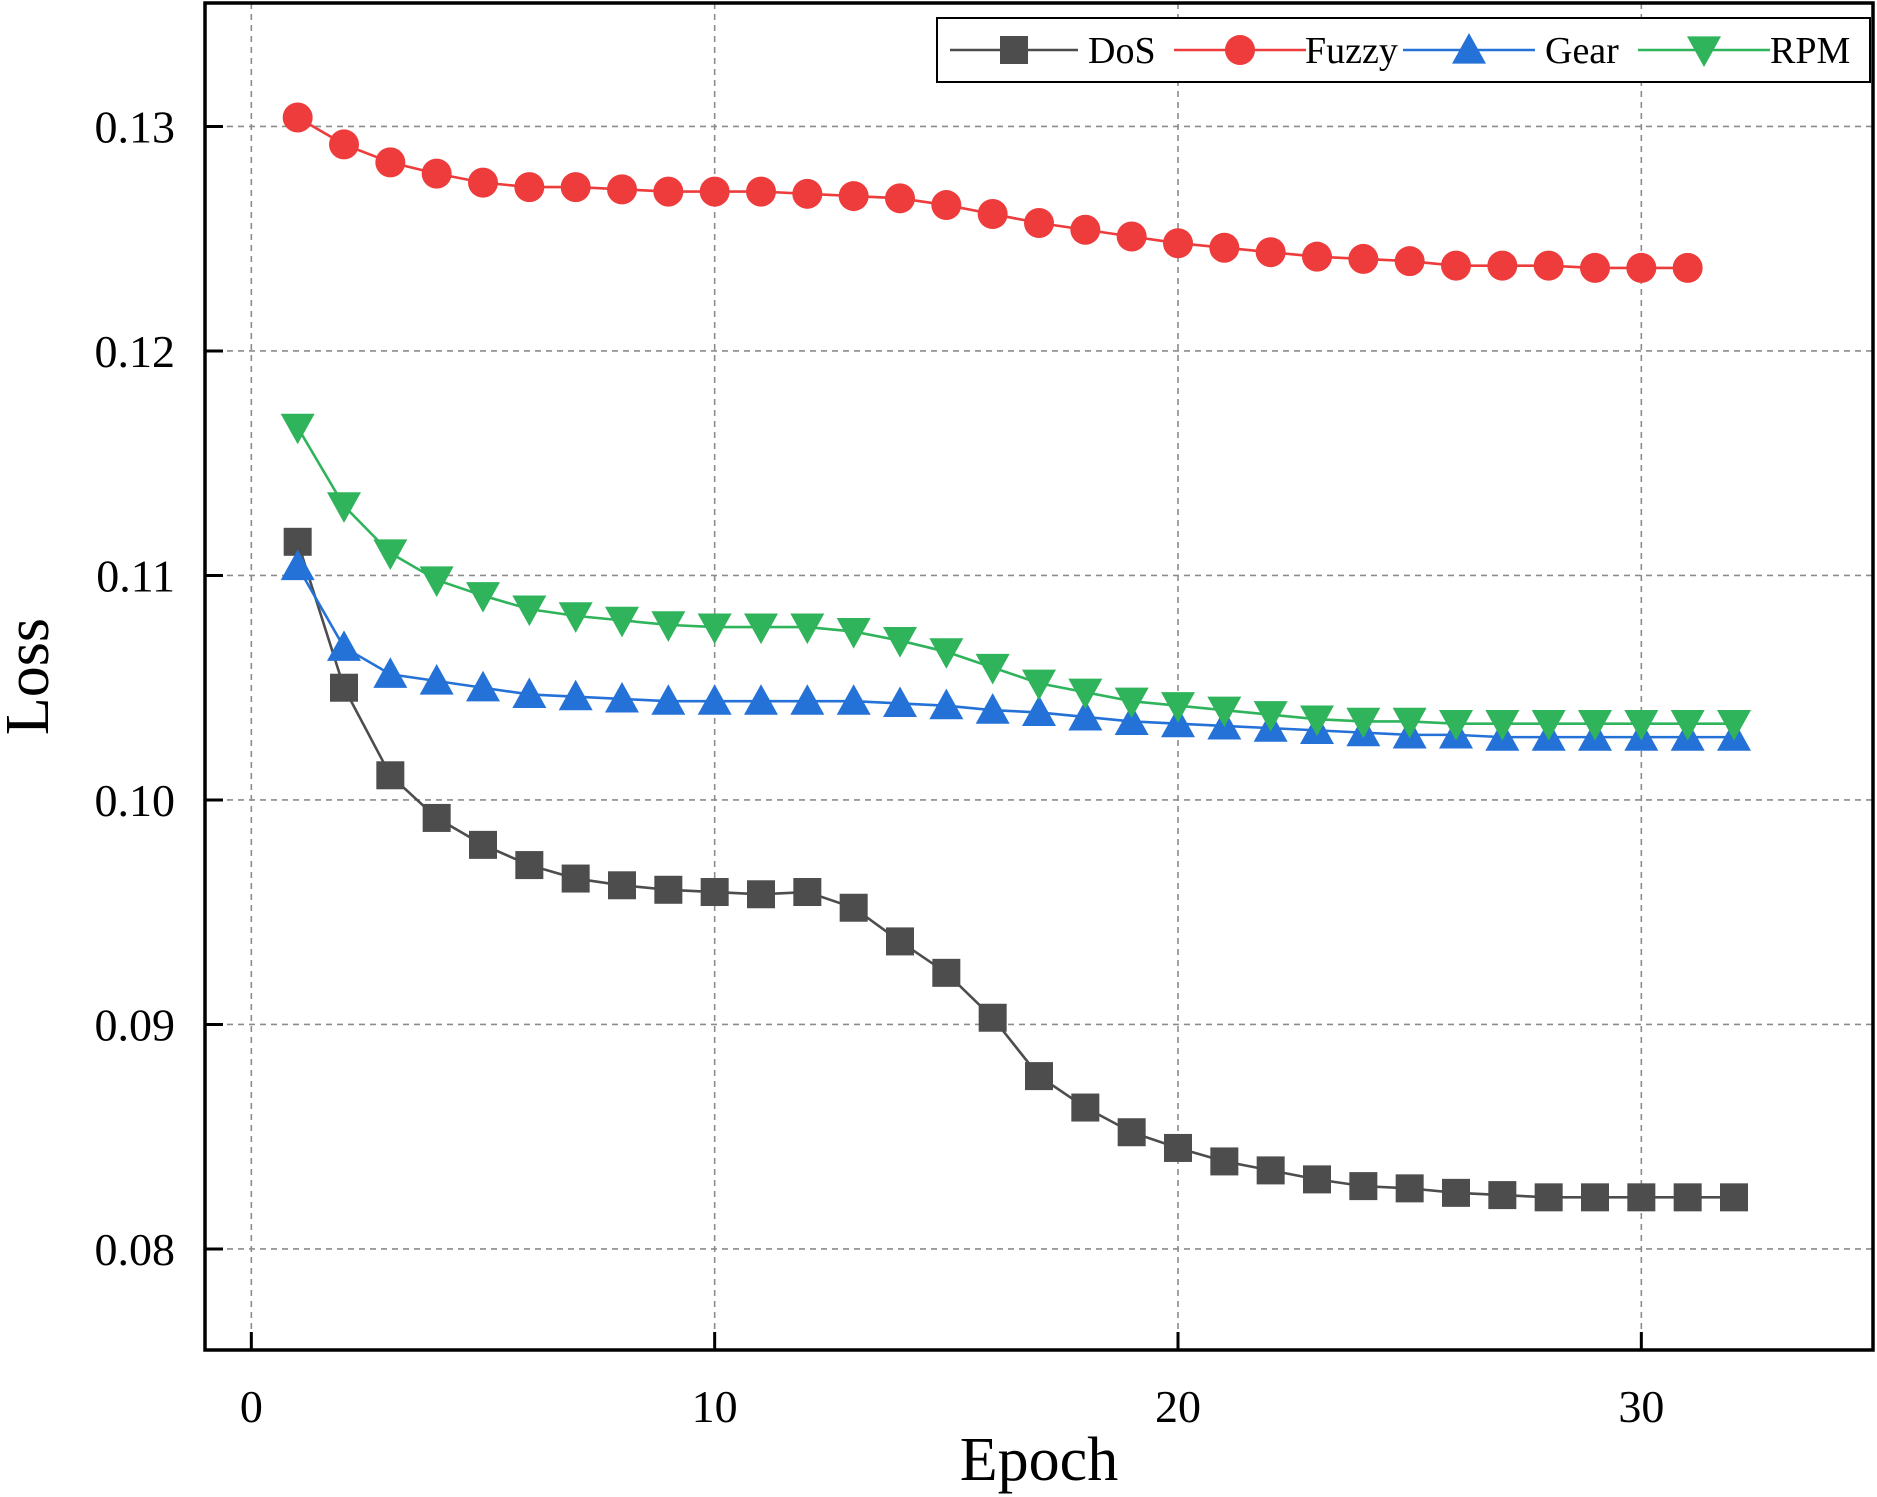 Image resolution: width=1877 pixels, height=1497 pixels. What do you see at coordinates (251, 1406) in the screenshot?
I see `x-tick-label: 0` at bounding box center [251, 1406].